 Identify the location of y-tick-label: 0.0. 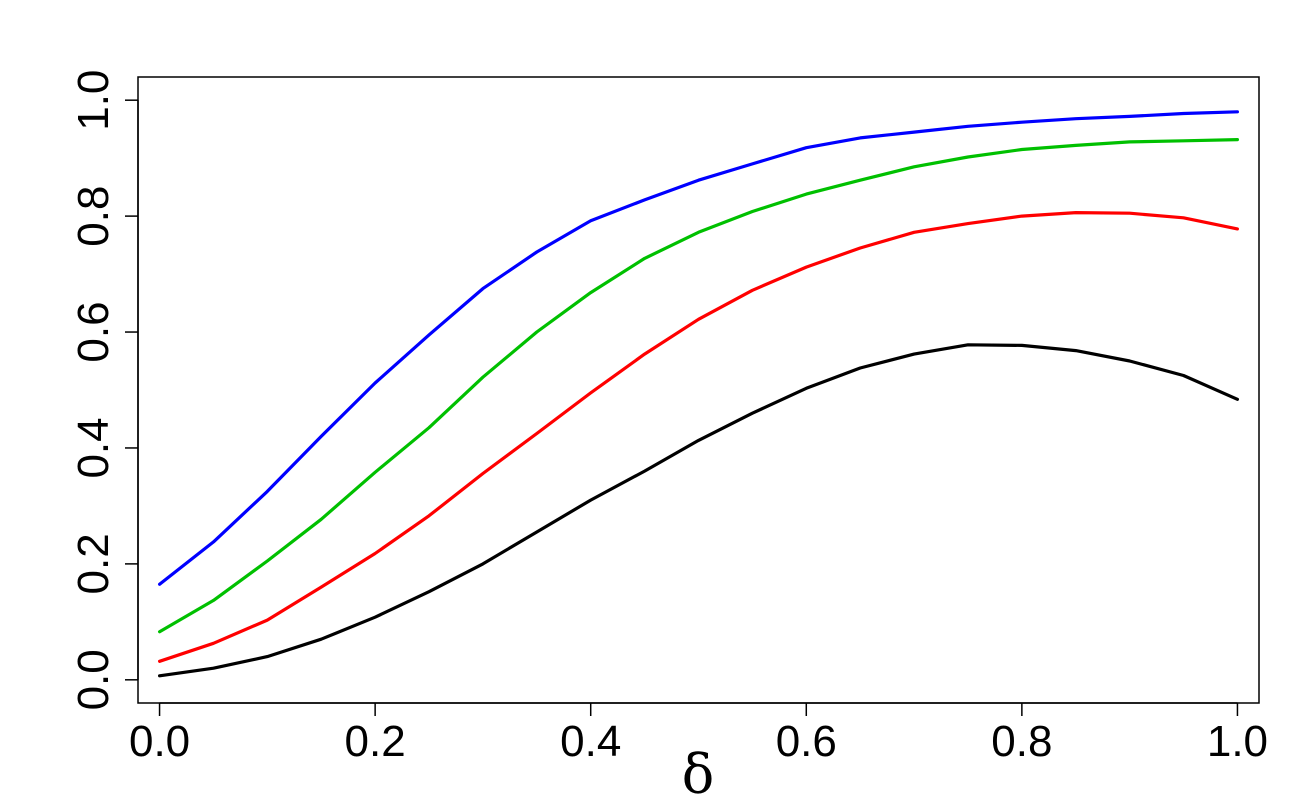
(93, 679).